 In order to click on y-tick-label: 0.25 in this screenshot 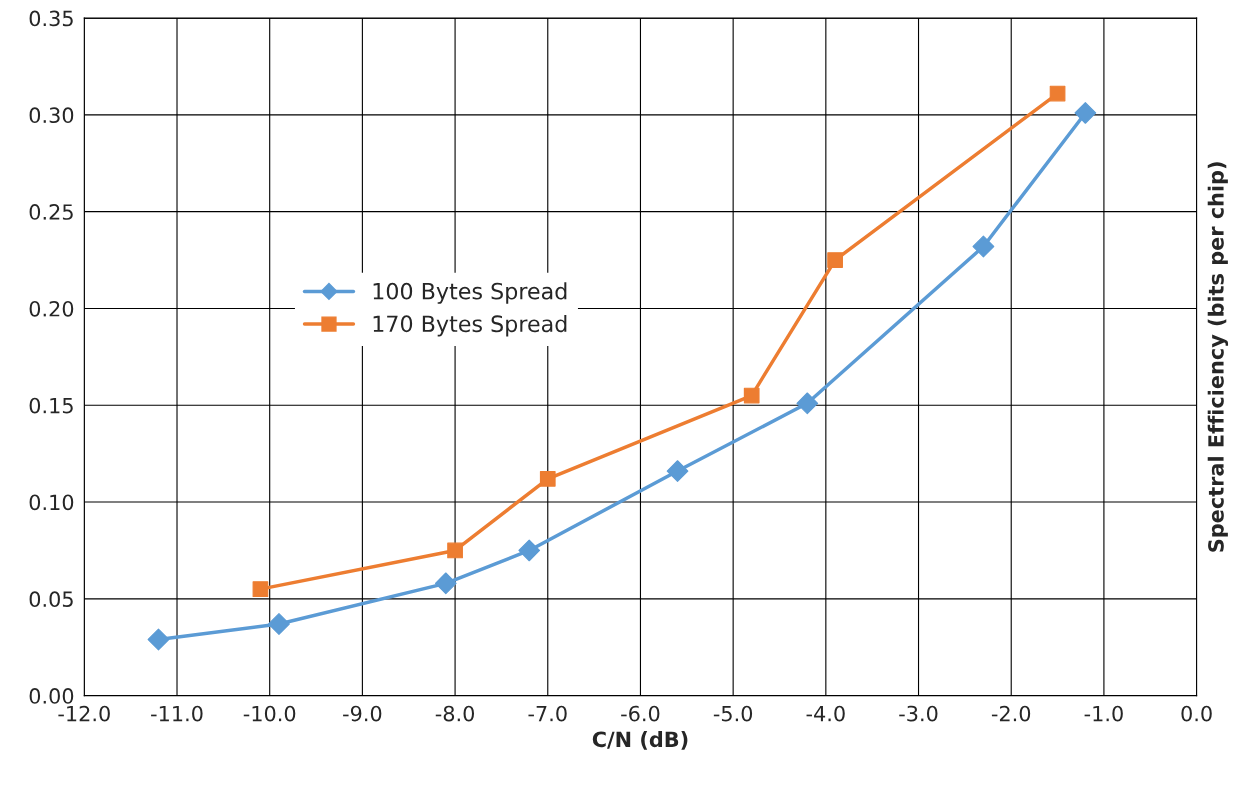, I will do `click(51, 212)`.